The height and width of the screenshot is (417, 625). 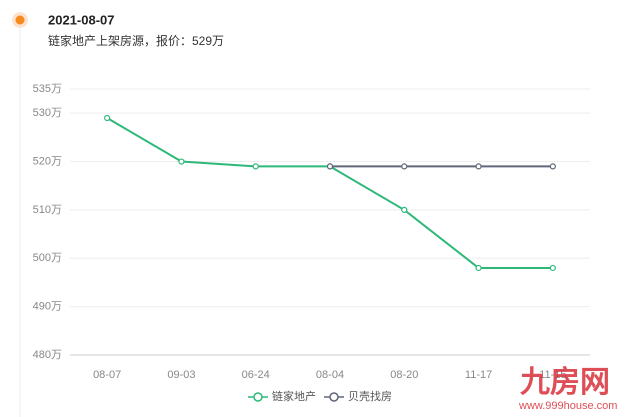 What do you see at coordinates (47, 355) in the screenshot?
I see `y-tick-label: 480万` at bounding box center [47, 355].